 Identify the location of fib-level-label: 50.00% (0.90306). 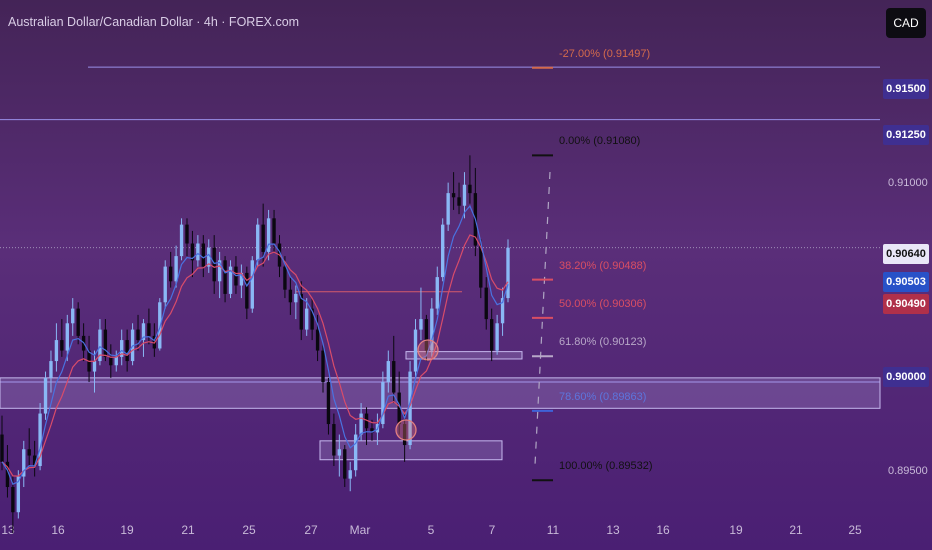
(603, 303).